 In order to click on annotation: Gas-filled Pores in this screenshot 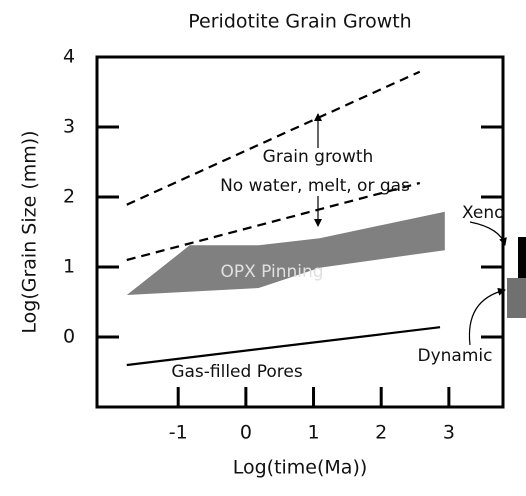, I will do `click(237, 372)`.